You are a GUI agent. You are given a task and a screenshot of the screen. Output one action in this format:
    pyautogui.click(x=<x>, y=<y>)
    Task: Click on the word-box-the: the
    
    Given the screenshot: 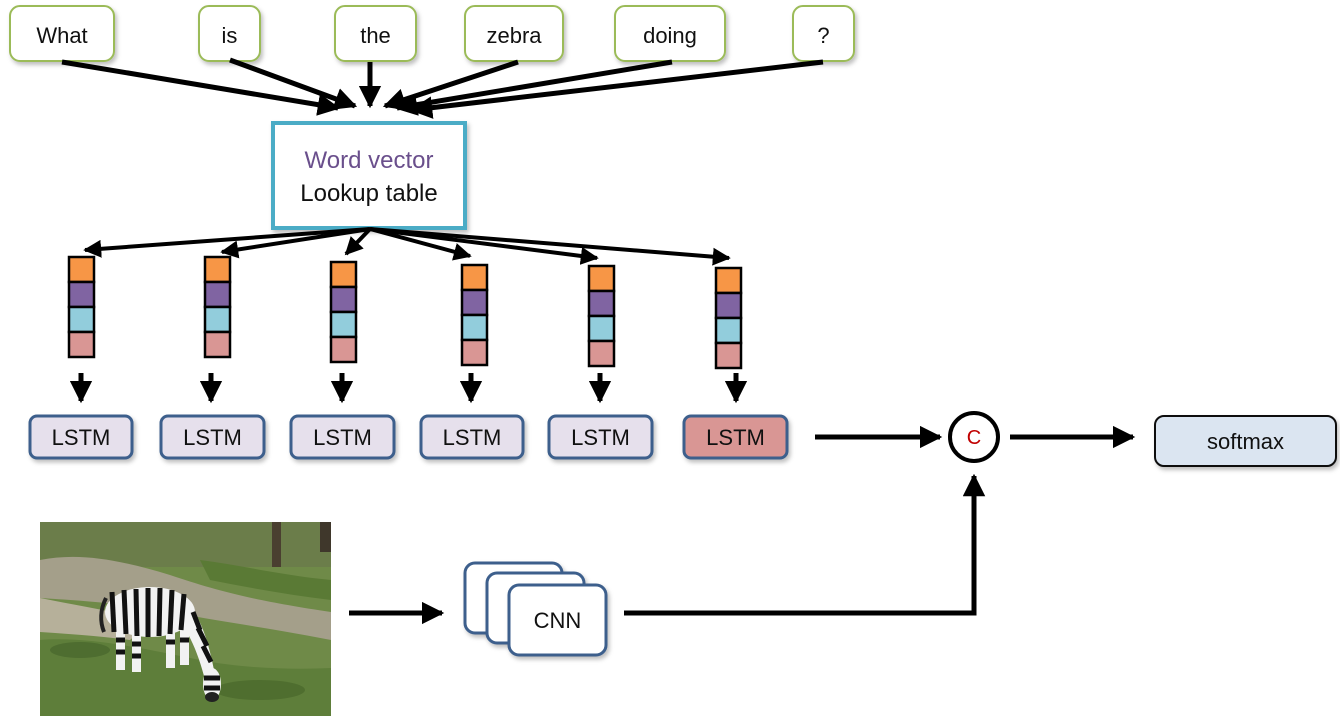 What is the action you would take?
    pyautogui.click(x=375, y=33)
    